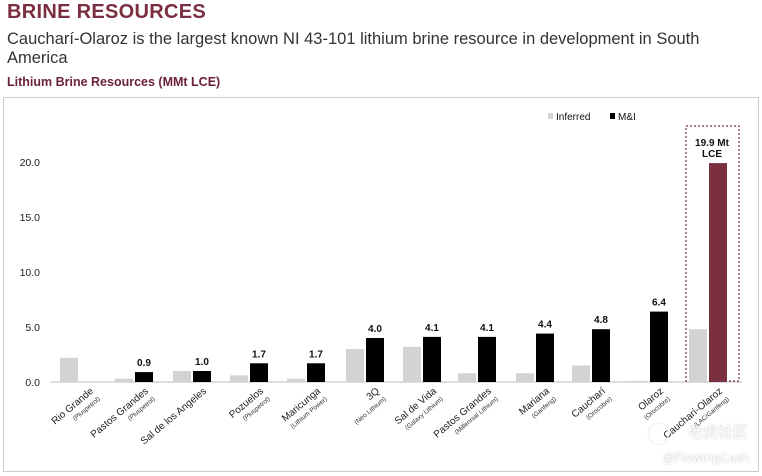  What do you see at coordinates (573, 117) in the screenshot?
I see `legend-label-inferred: Inferred` at bounding box center [573, 117].